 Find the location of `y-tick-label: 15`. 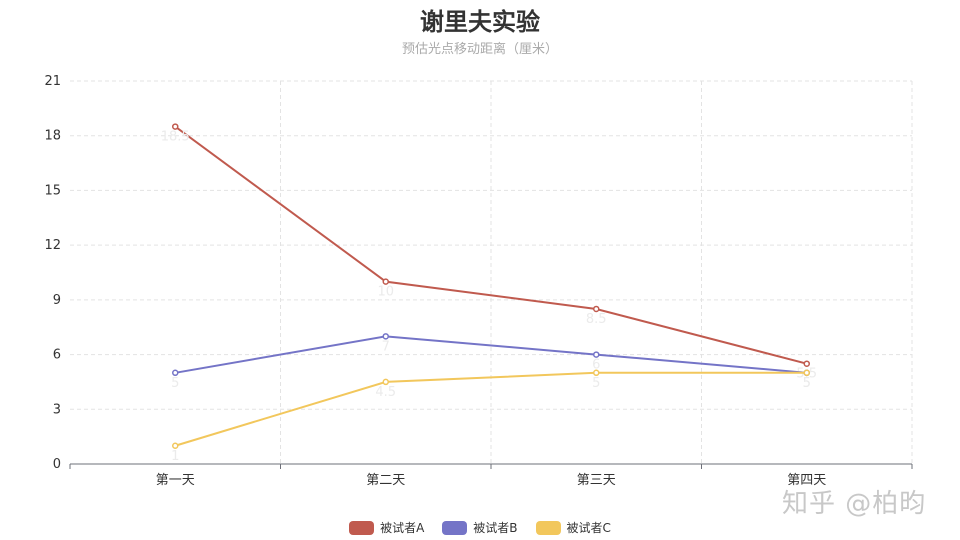

y-tick-label: 15 is located at coordinates (52, 190).